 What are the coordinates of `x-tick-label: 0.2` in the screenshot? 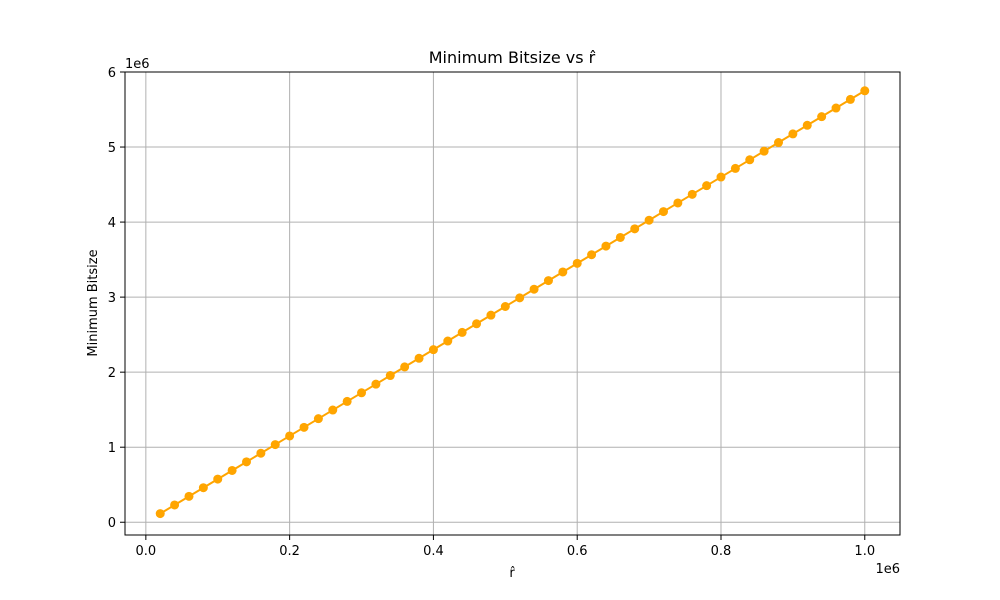 It's located at (289, 551).